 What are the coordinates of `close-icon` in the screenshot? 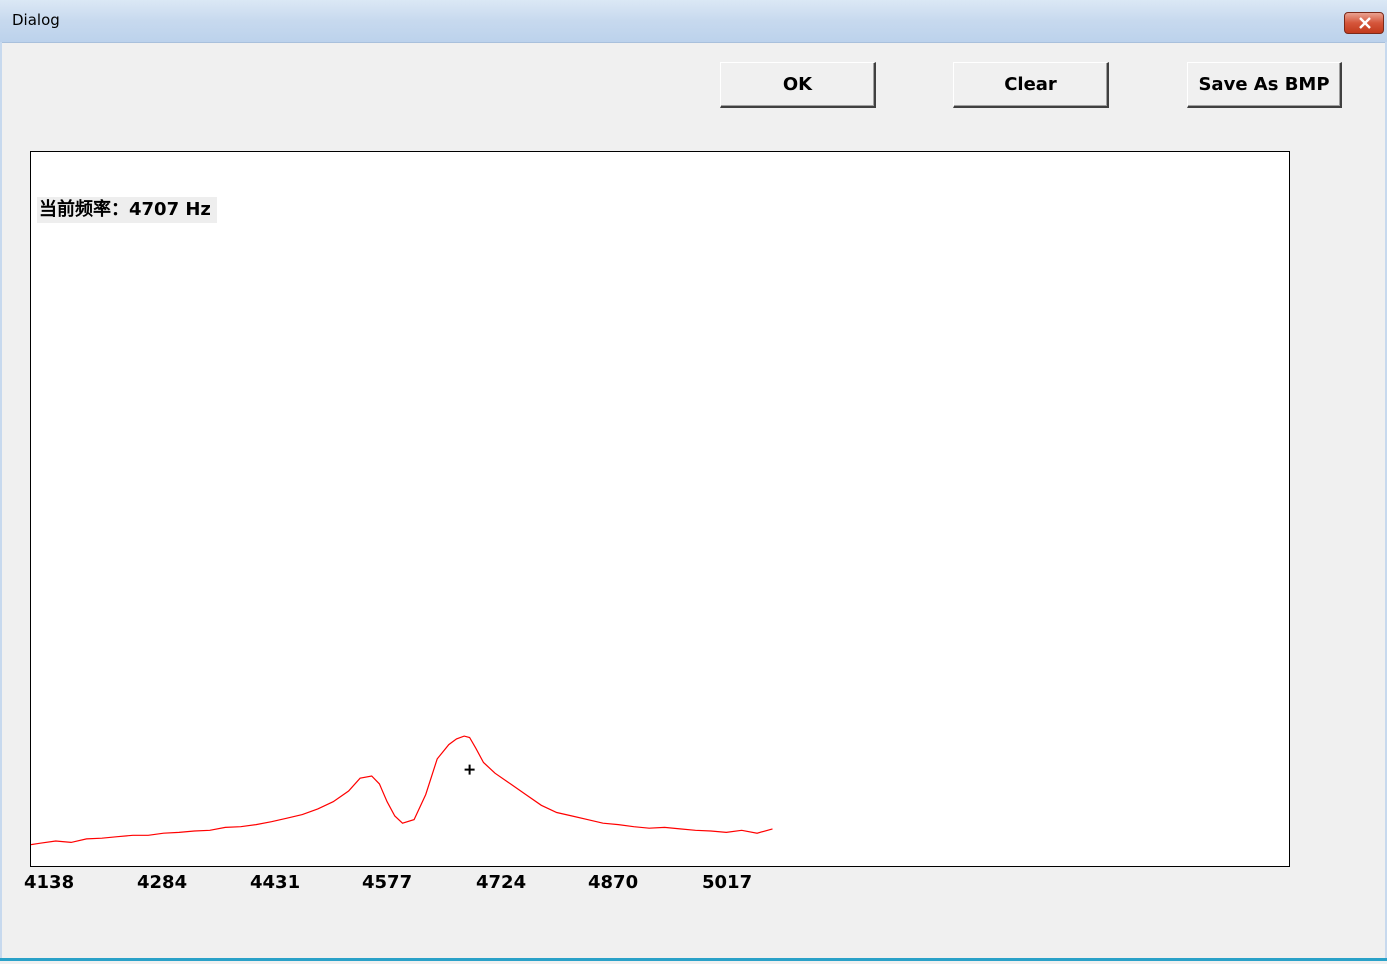 It's located at (1365, 23).